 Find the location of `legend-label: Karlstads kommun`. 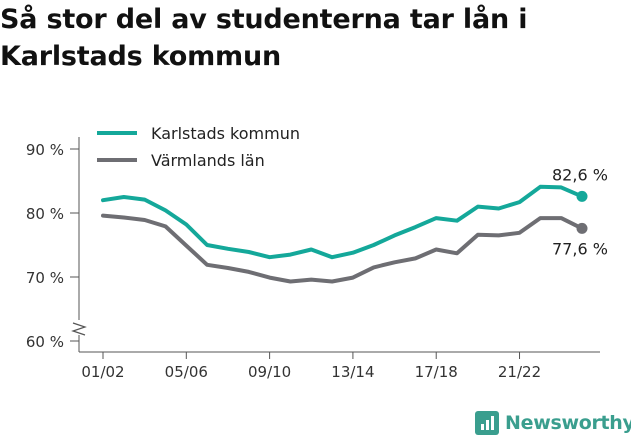

legend-label: Karlstads kommun is located at coordinates (225, 133).